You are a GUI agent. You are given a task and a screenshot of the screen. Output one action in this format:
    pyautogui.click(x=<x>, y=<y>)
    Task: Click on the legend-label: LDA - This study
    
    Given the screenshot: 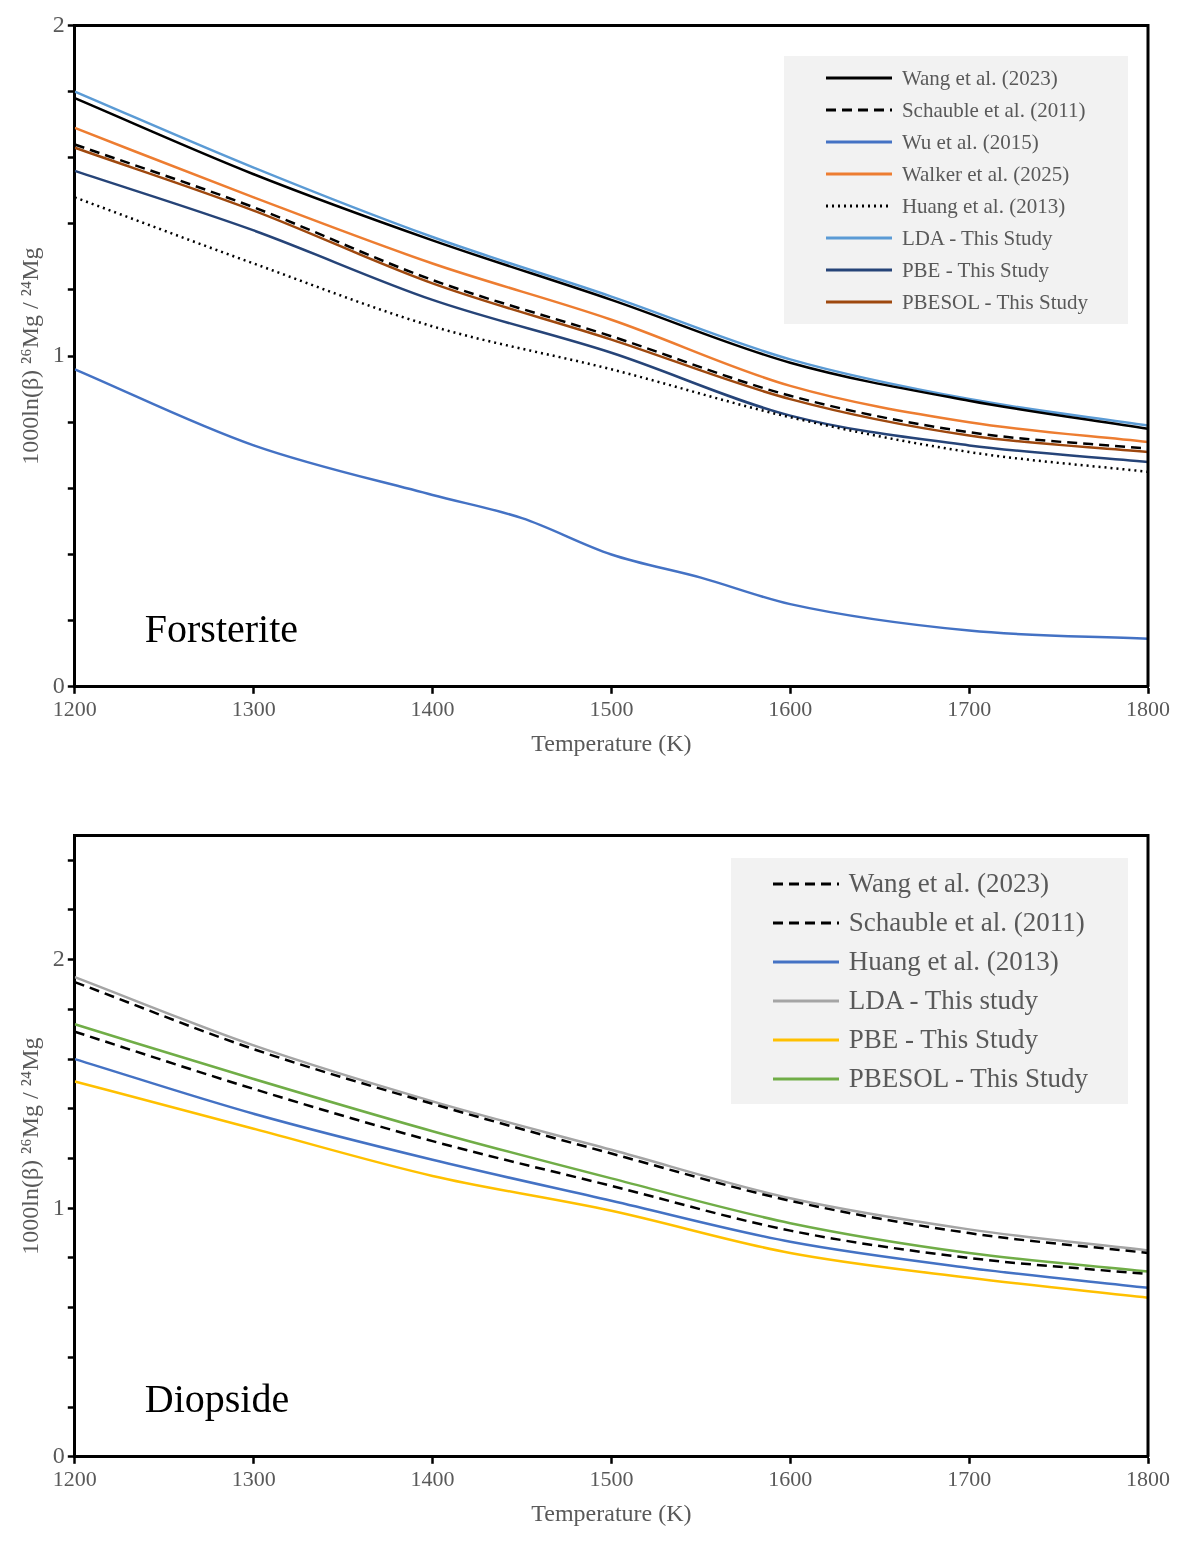 What is the action you would take?
    pyautogui.click(x=943, y=1000)
    